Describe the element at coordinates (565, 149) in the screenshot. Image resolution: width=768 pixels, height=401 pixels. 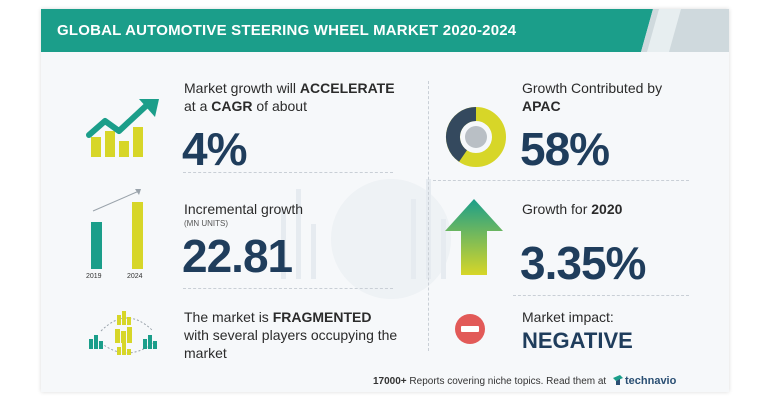
I see `apac-value: 58%` at that location.